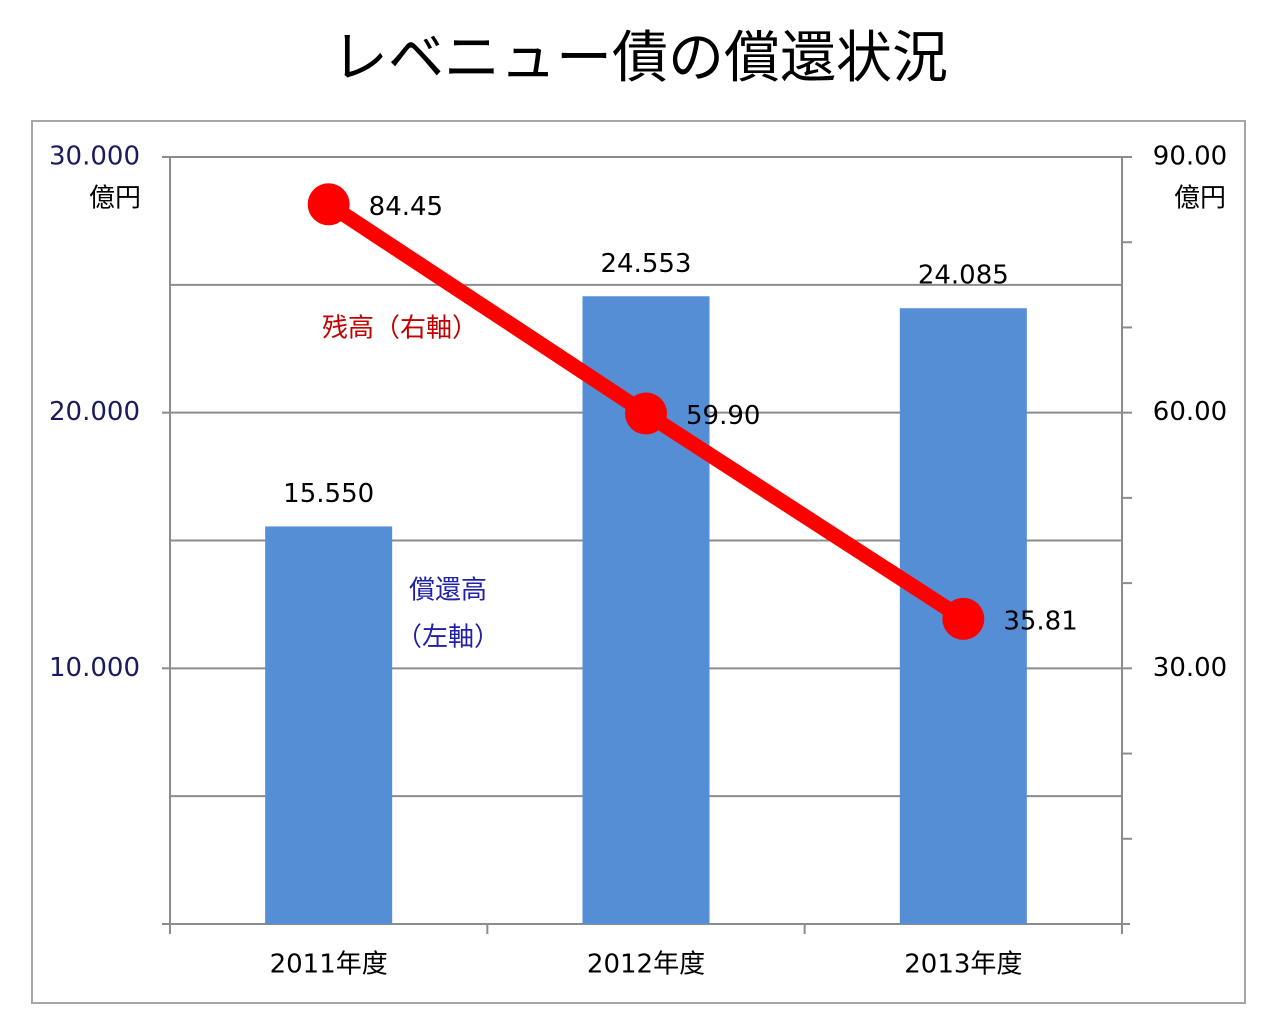  Describe the element at coordinates (448, 638) in the screenshot. I see `bar-annotation: （左軸）` at that location.